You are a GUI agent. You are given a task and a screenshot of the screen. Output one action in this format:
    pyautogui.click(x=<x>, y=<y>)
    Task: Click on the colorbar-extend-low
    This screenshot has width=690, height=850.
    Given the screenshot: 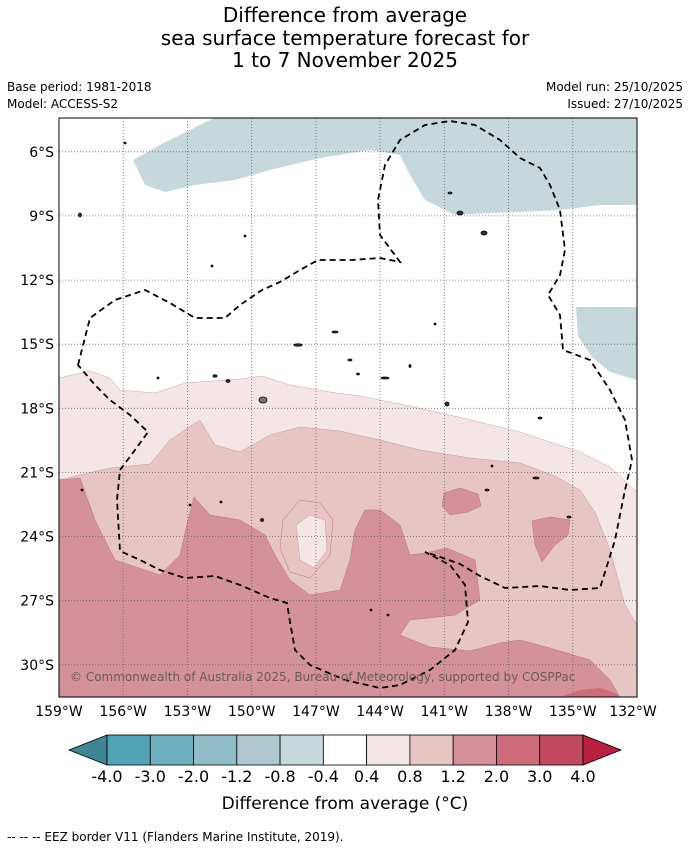 What is the action you would take?
    pyautogui.click(x=87, y=750)
    